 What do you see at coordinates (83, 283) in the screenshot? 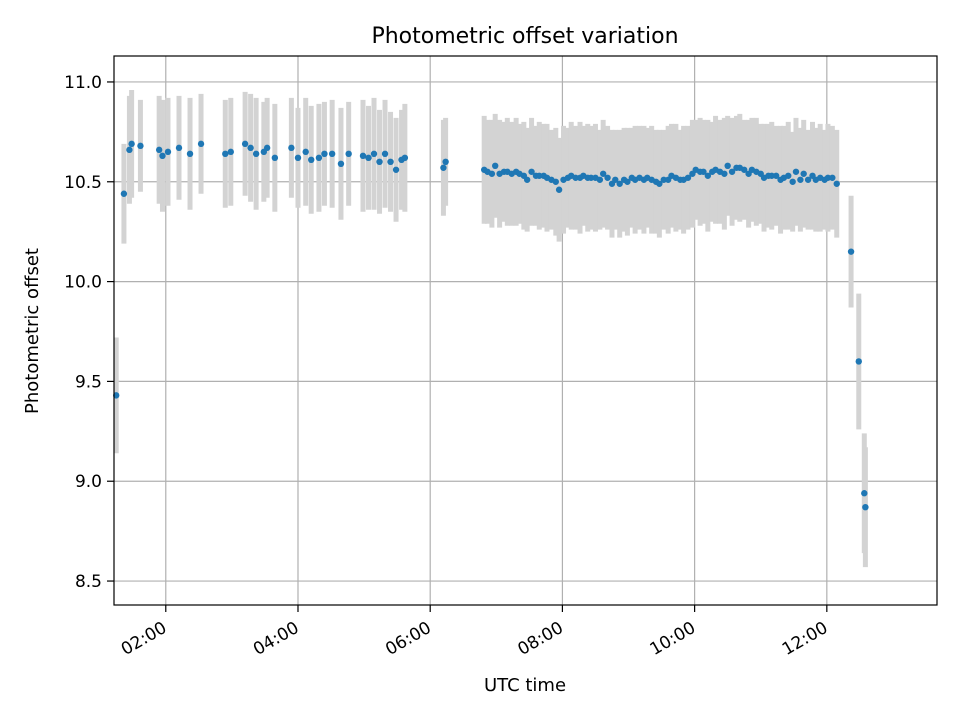
I see `y-tick-label: 10.0` at bounding box center [83, 283].